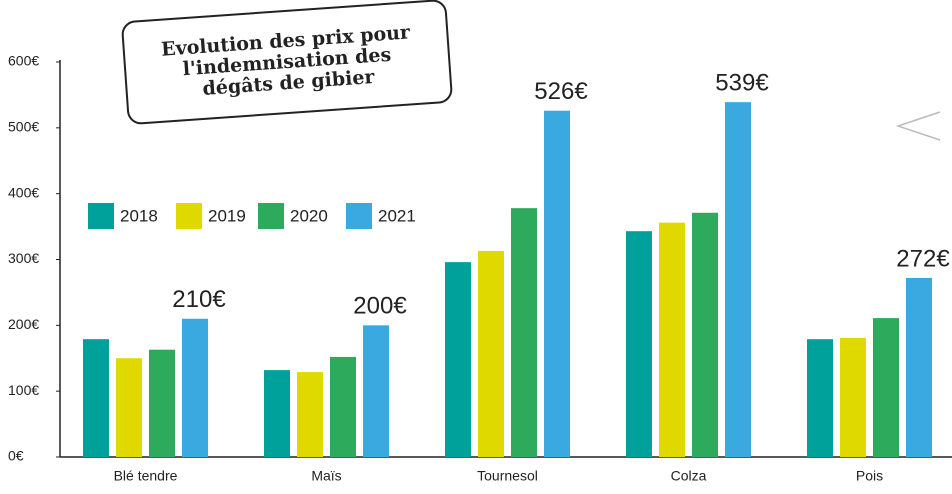  I want to click on legend-label: 2018, so click(139, 215).